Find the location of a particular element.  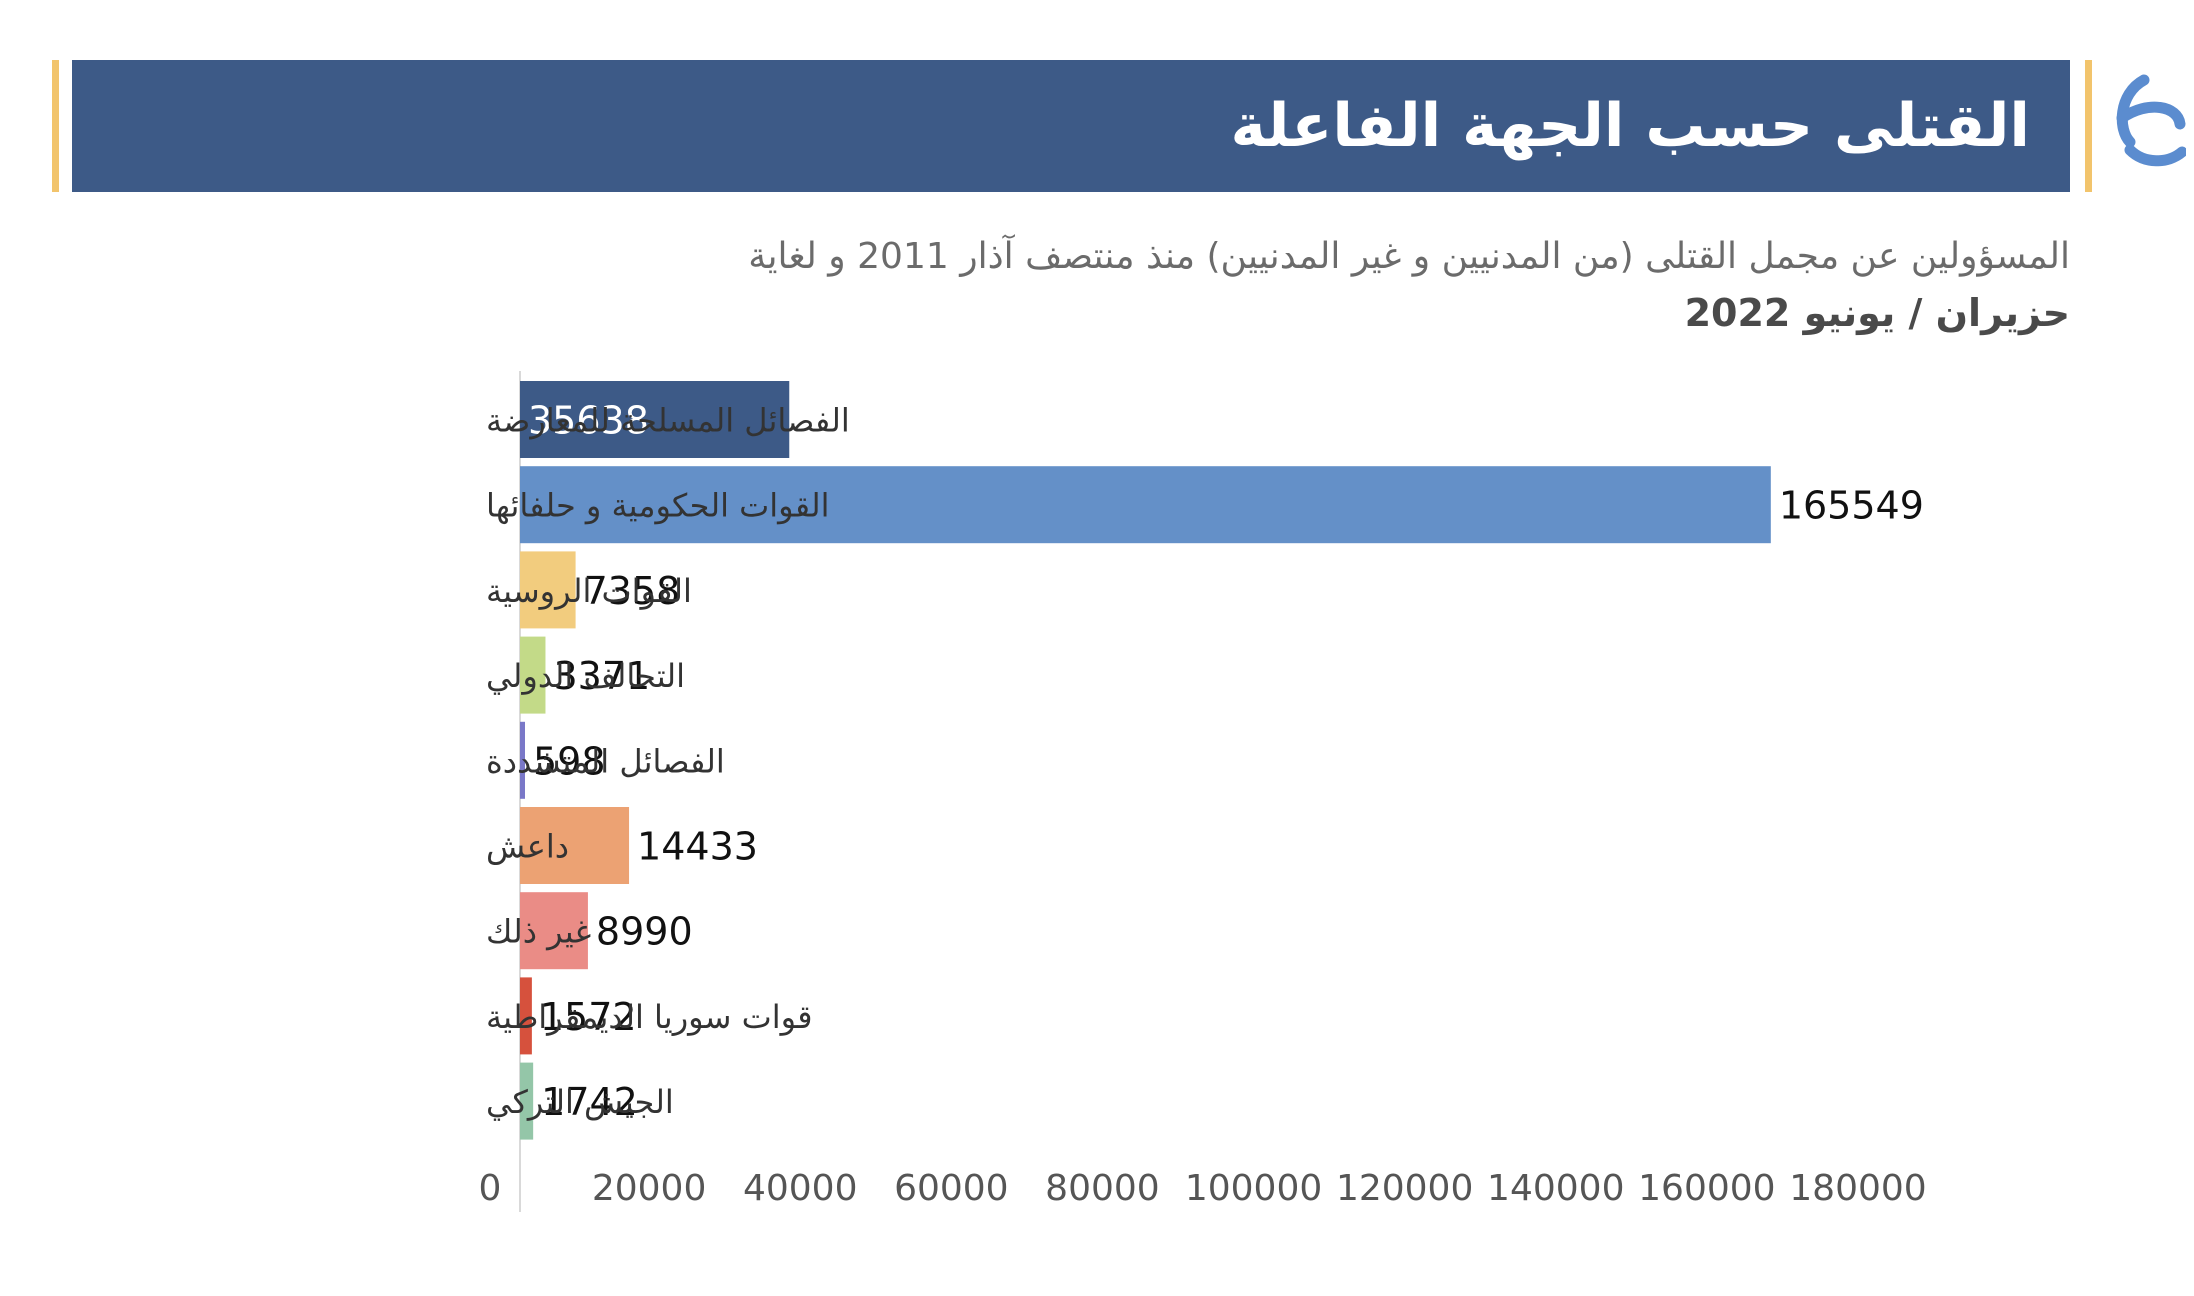

bar-value-label: 8990 is located at coordinates (644, 932).